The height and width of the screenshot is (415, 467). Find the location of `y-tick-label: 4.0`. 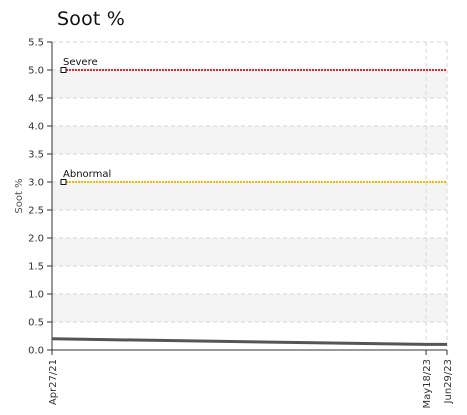

y-tick-label: 4.0 is located at coordinates (36, 127).